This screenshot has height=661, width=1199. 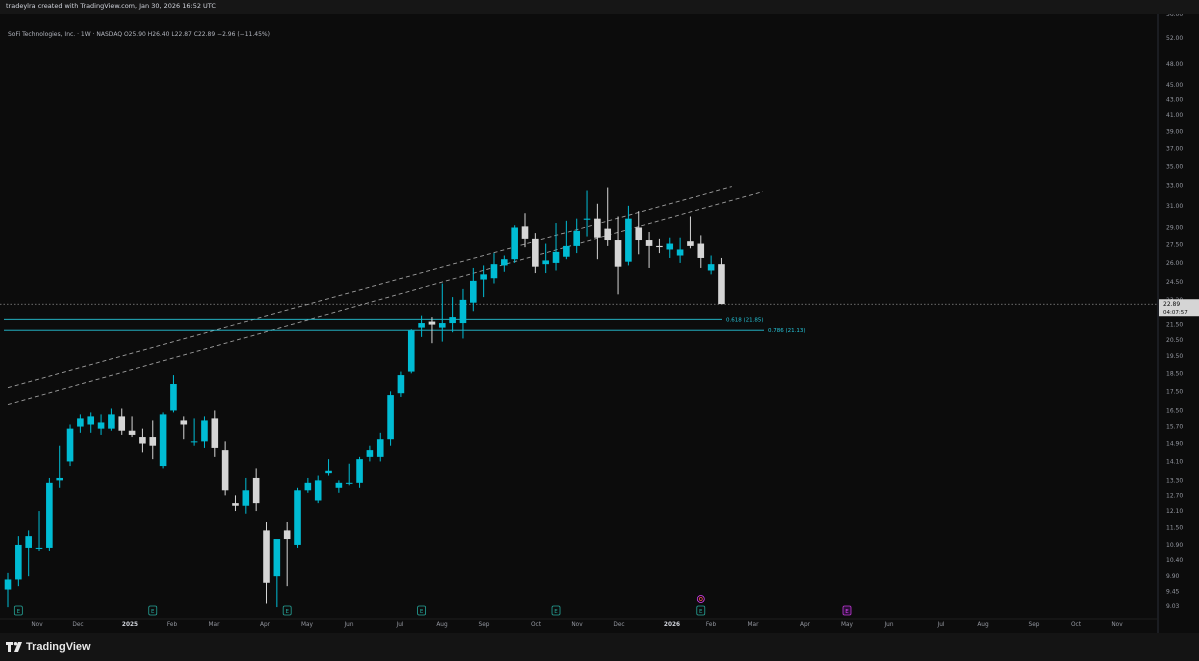 What do you see at coordinates (599, 647) in the screenshot?
I see `footer-bar: TradingView` at bounding box center [599, 647].